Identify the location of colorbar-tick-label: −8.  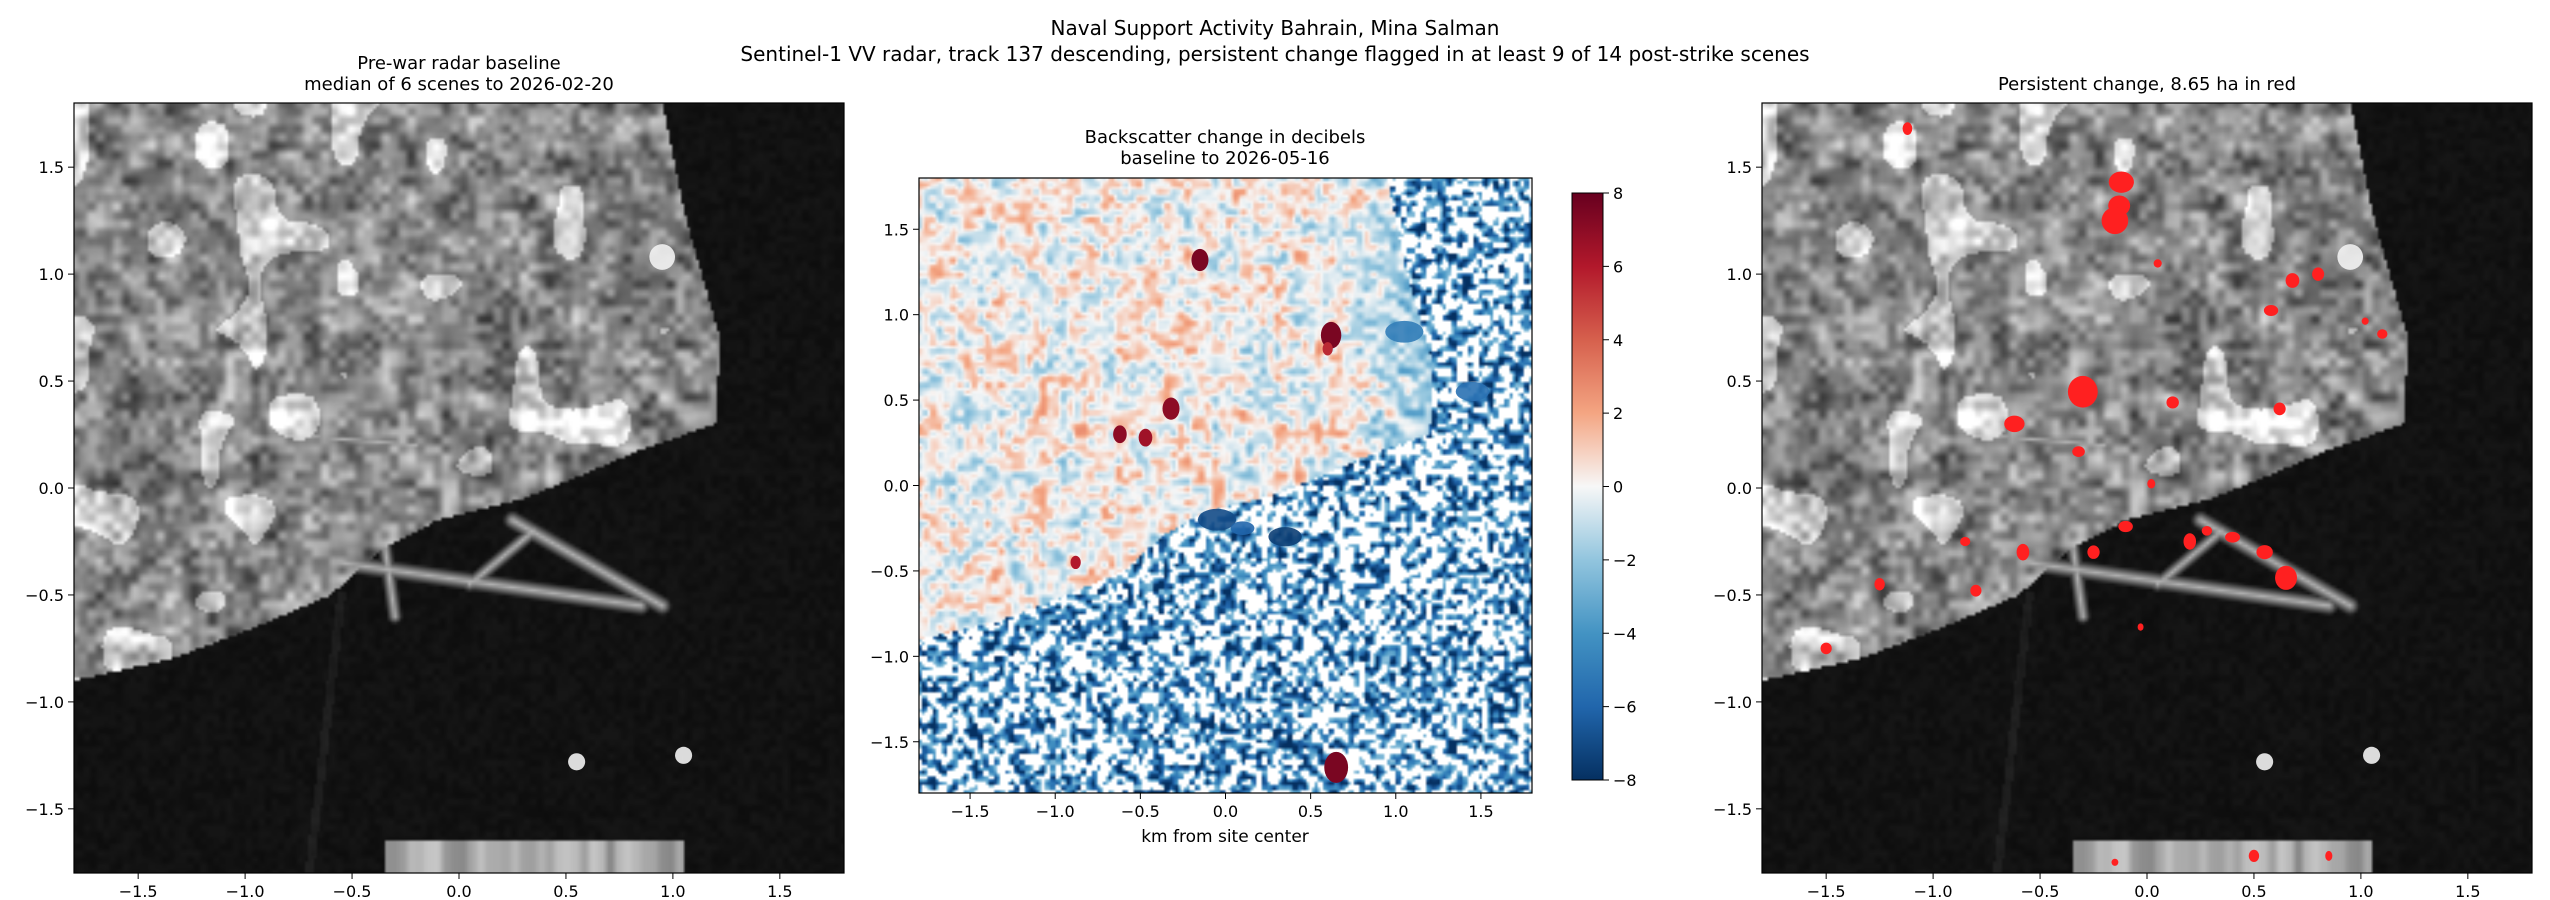
(1625, 780).